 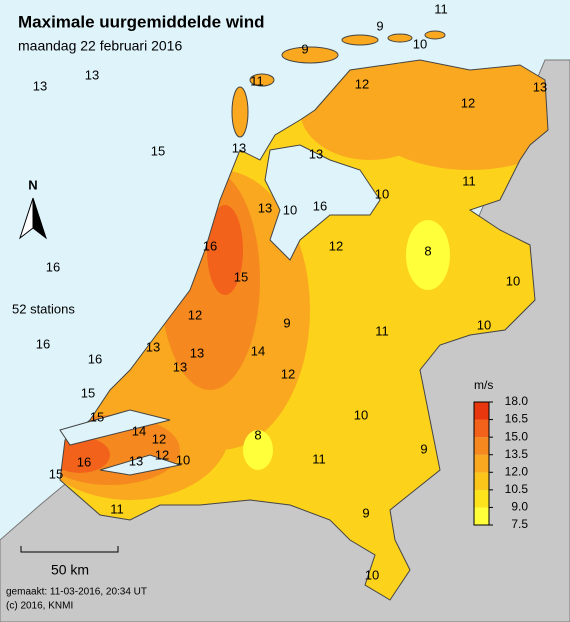 What do you see at coordinates (32, 184) in the screenshot?
I see `north-label: N` at bounding box center [32, 184].